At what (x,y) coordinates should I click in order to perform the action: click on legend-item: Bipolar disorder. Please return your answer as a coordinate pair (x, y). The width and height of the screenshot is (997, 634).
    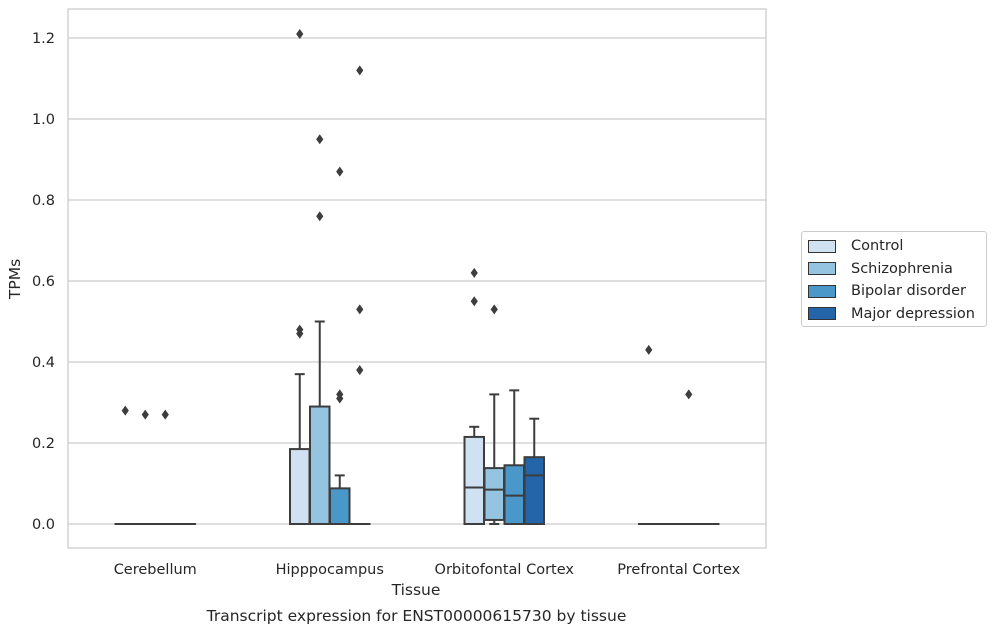
    Looking at the image, I should click on (887, 291).